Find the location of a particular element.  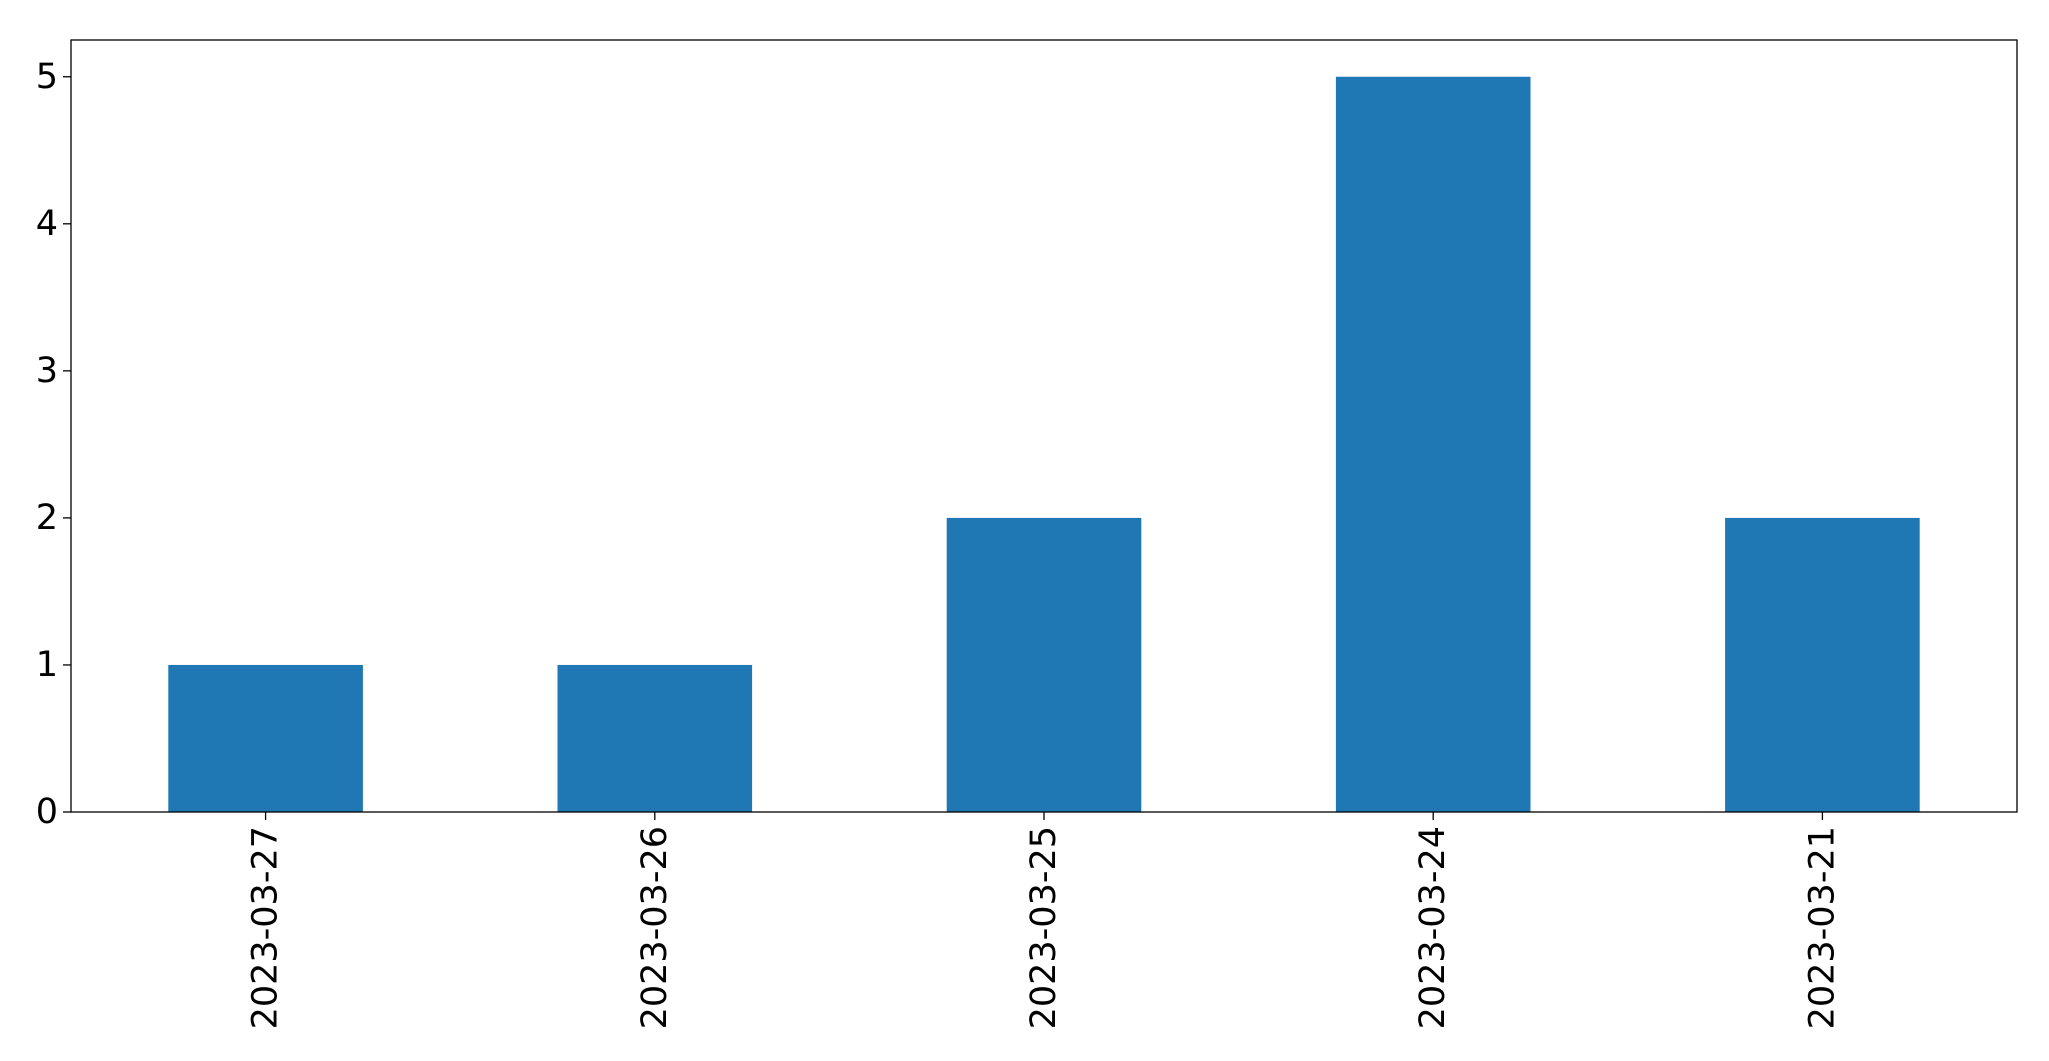

y-tick-label: 3 is located at coordinates (47, 371).